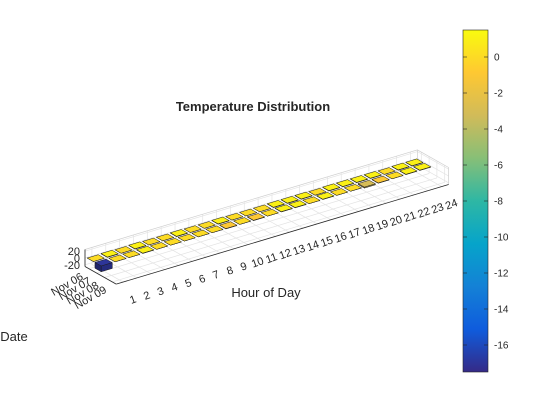 Image resolution: width=560 pixels, height=420 pixels. What do you see at coordinates (161, 291) in the screenshot?
I see `x-tick-label: 3` at bounding box center [161, 291].